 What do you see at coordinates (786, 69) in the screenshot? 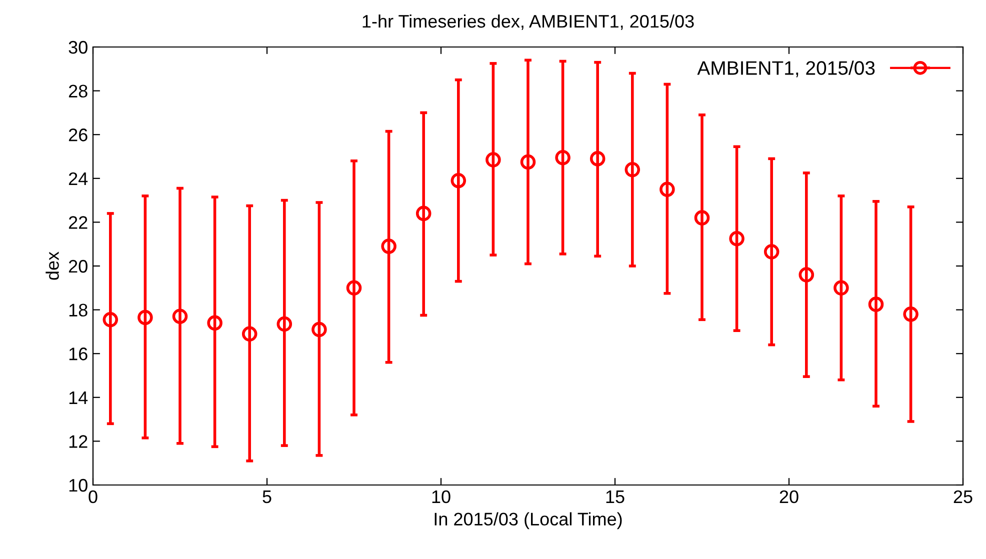
I see `legend-label: AMBIENT1, 2015/03` at bounding box center [786, 69].